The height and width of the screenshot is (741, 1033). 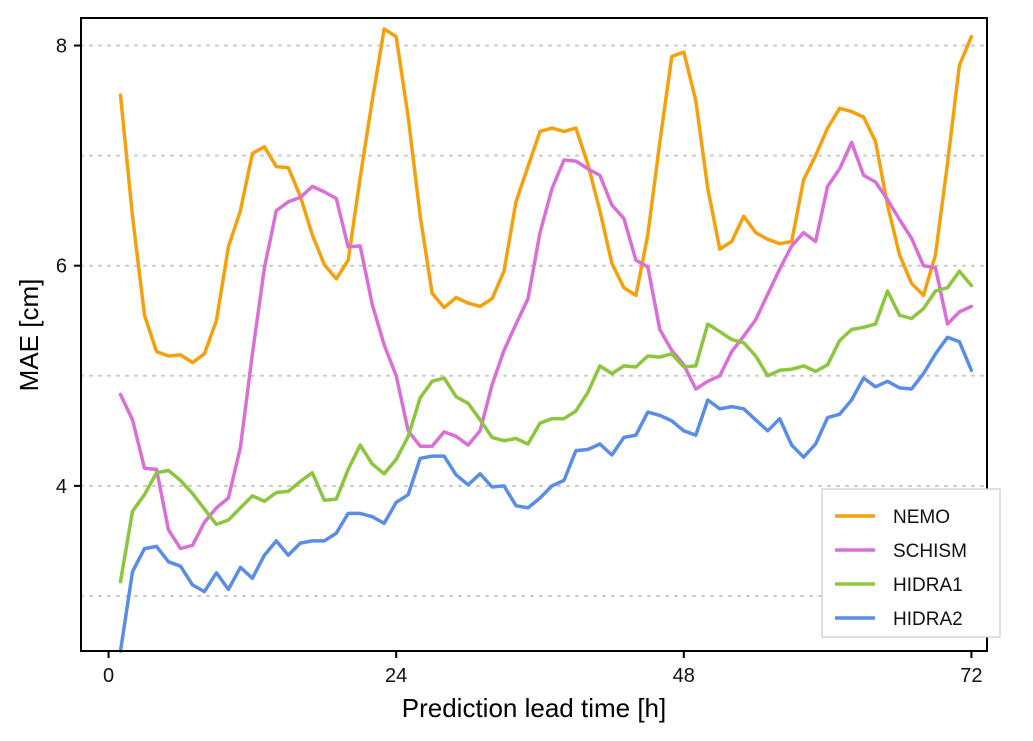 What do you see at coordinates (29, 335) in the screenshot?
I see `y-axis-title: MAE [cm]` at bounding box center [29, 335].